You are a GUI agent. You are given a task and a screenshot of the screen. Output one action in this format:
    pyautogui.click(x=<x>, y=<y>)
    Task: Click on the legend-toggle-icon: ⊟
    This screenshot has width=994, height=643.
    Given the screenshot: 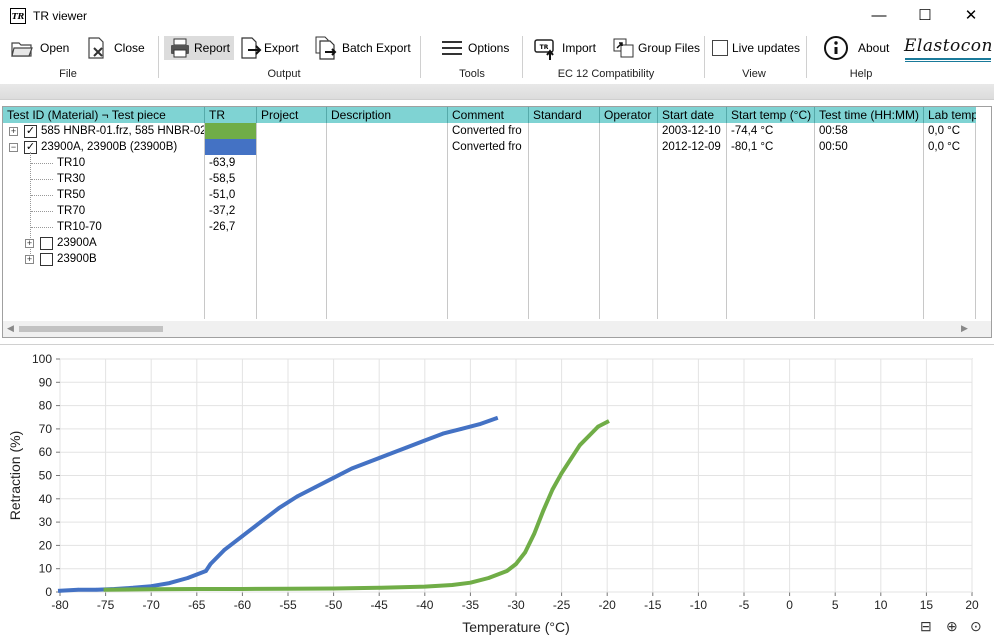 What is the action you would take?
    pyautogui.click(x=926, y=626)
    